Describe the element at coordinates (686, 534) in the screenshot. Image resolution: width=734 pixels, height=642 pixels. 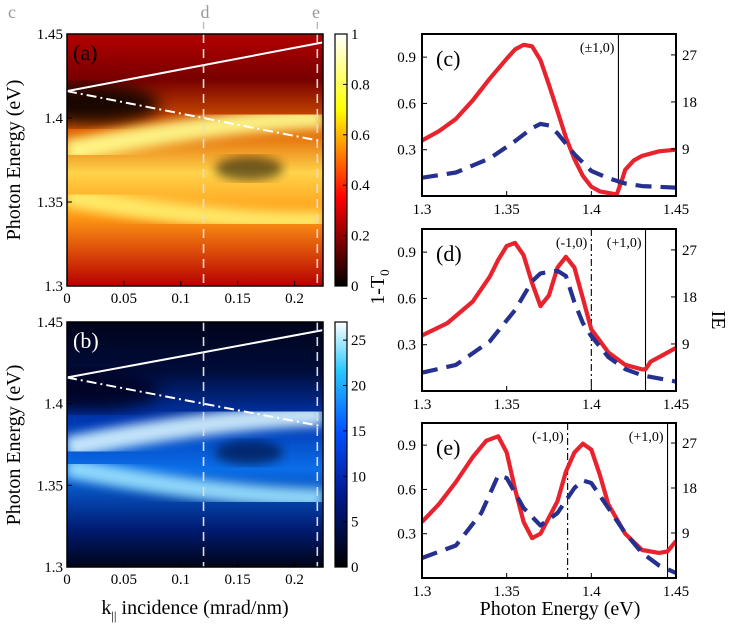
I see `y-tick-right-e-9: 9` at that location.